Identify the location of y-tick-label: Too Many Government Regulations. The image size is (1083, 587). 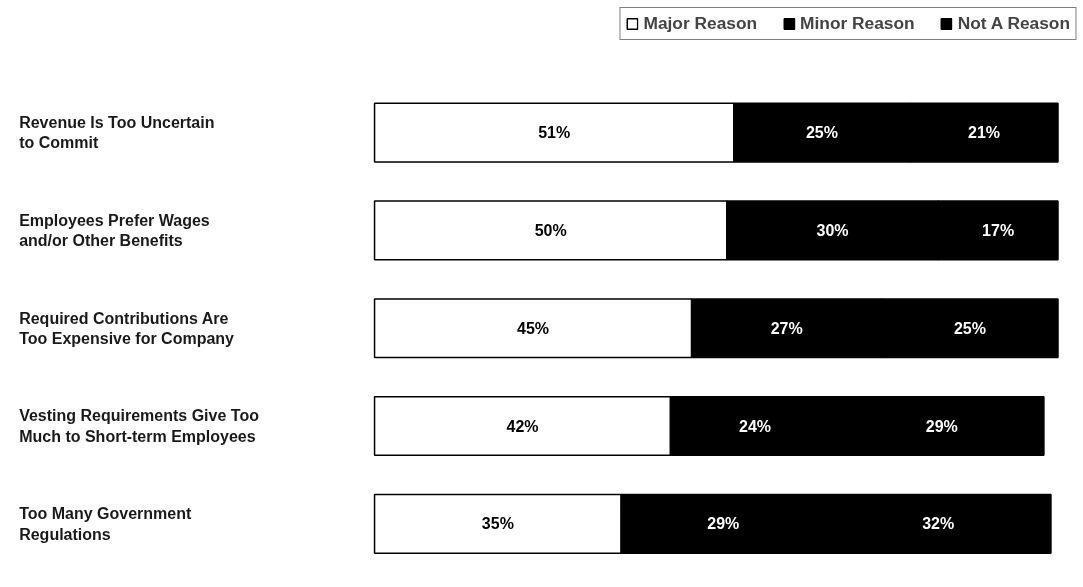
(105, 524).